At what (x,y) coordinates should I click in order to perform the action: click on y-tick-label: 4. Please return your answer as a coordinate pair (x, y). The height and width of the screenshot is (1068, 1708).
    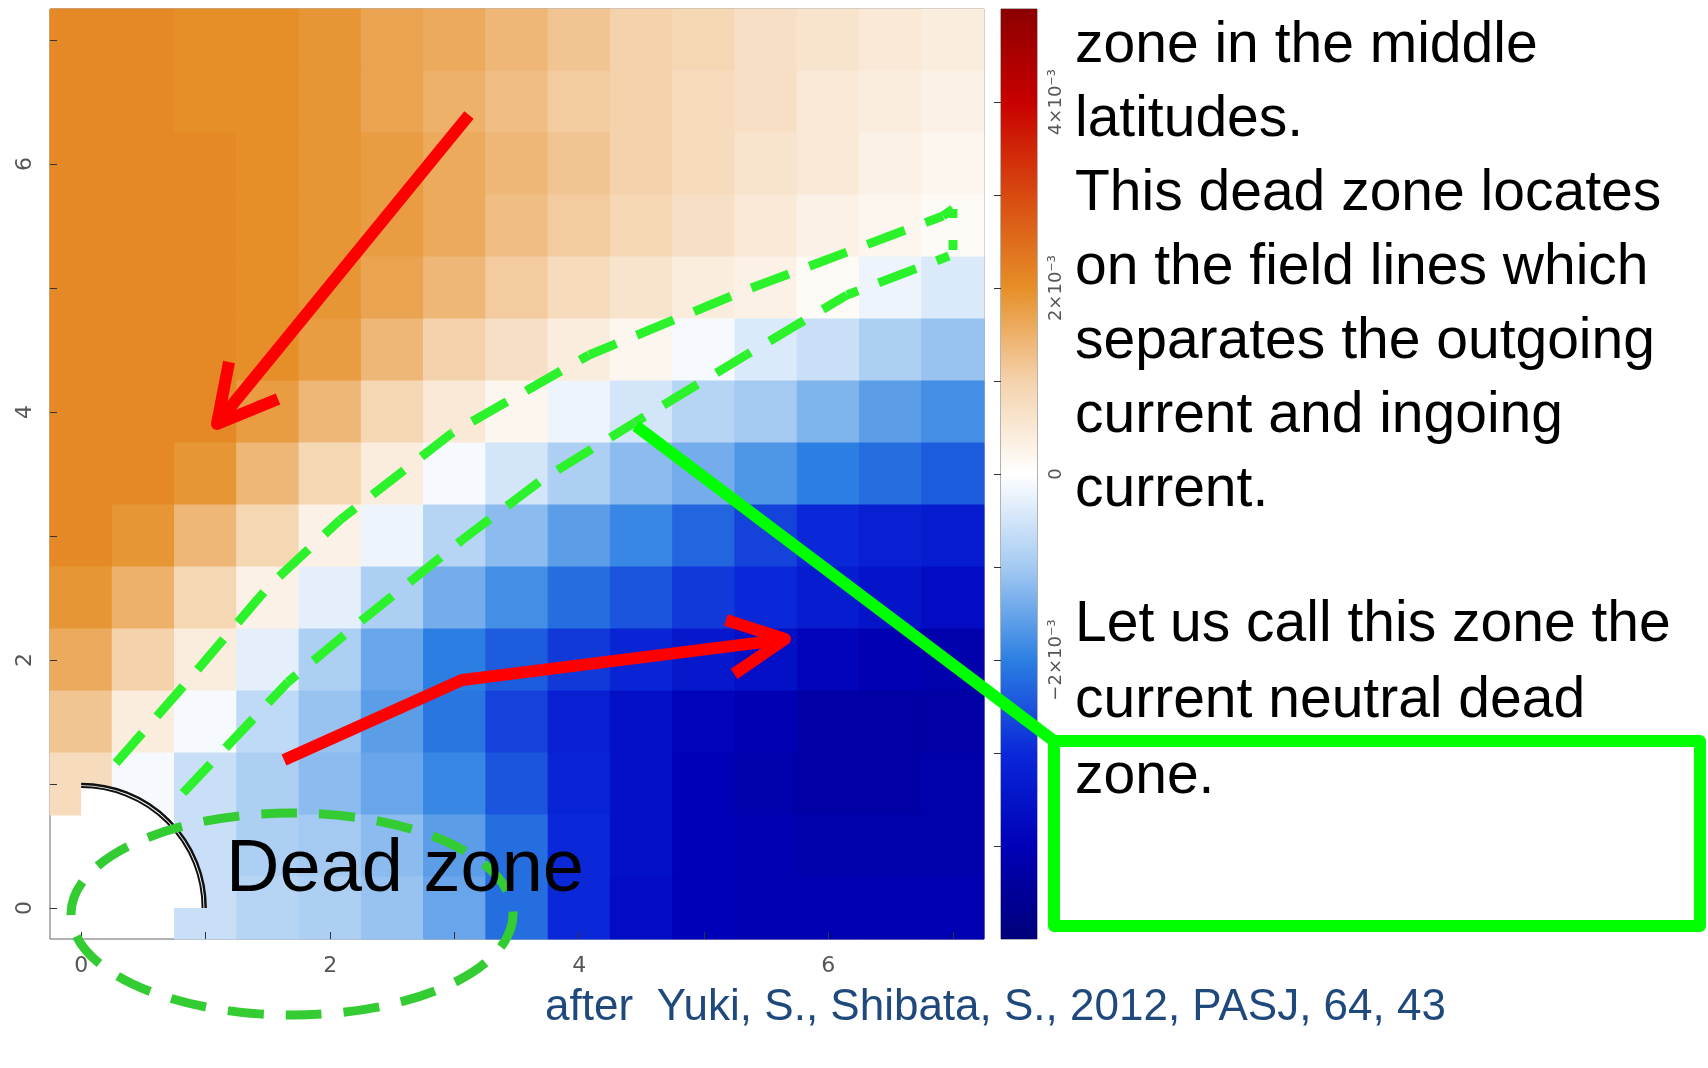
    Looking at the image, I should click on (23, 412).